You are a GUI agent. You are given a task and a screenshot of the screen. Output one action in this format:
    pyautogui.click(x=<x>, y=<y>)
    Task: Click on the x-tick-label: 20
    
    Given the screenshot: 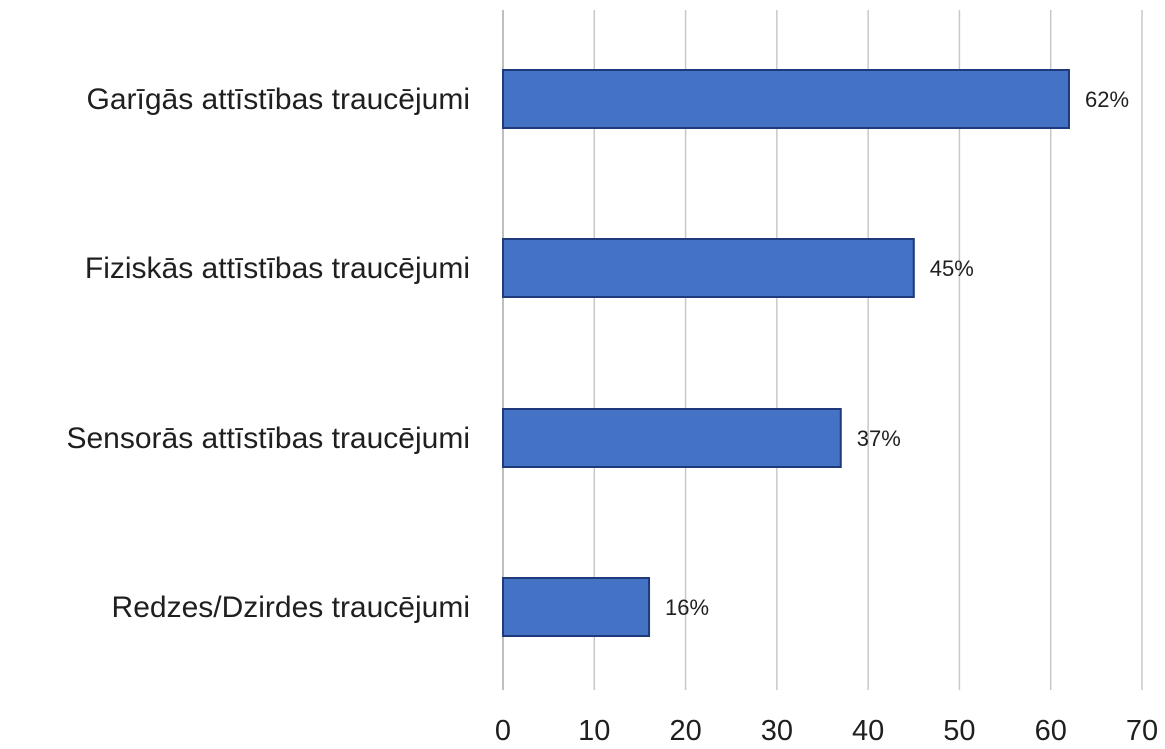 What is the action you would take?
    pyautogui.click(x=685, y=731)
    